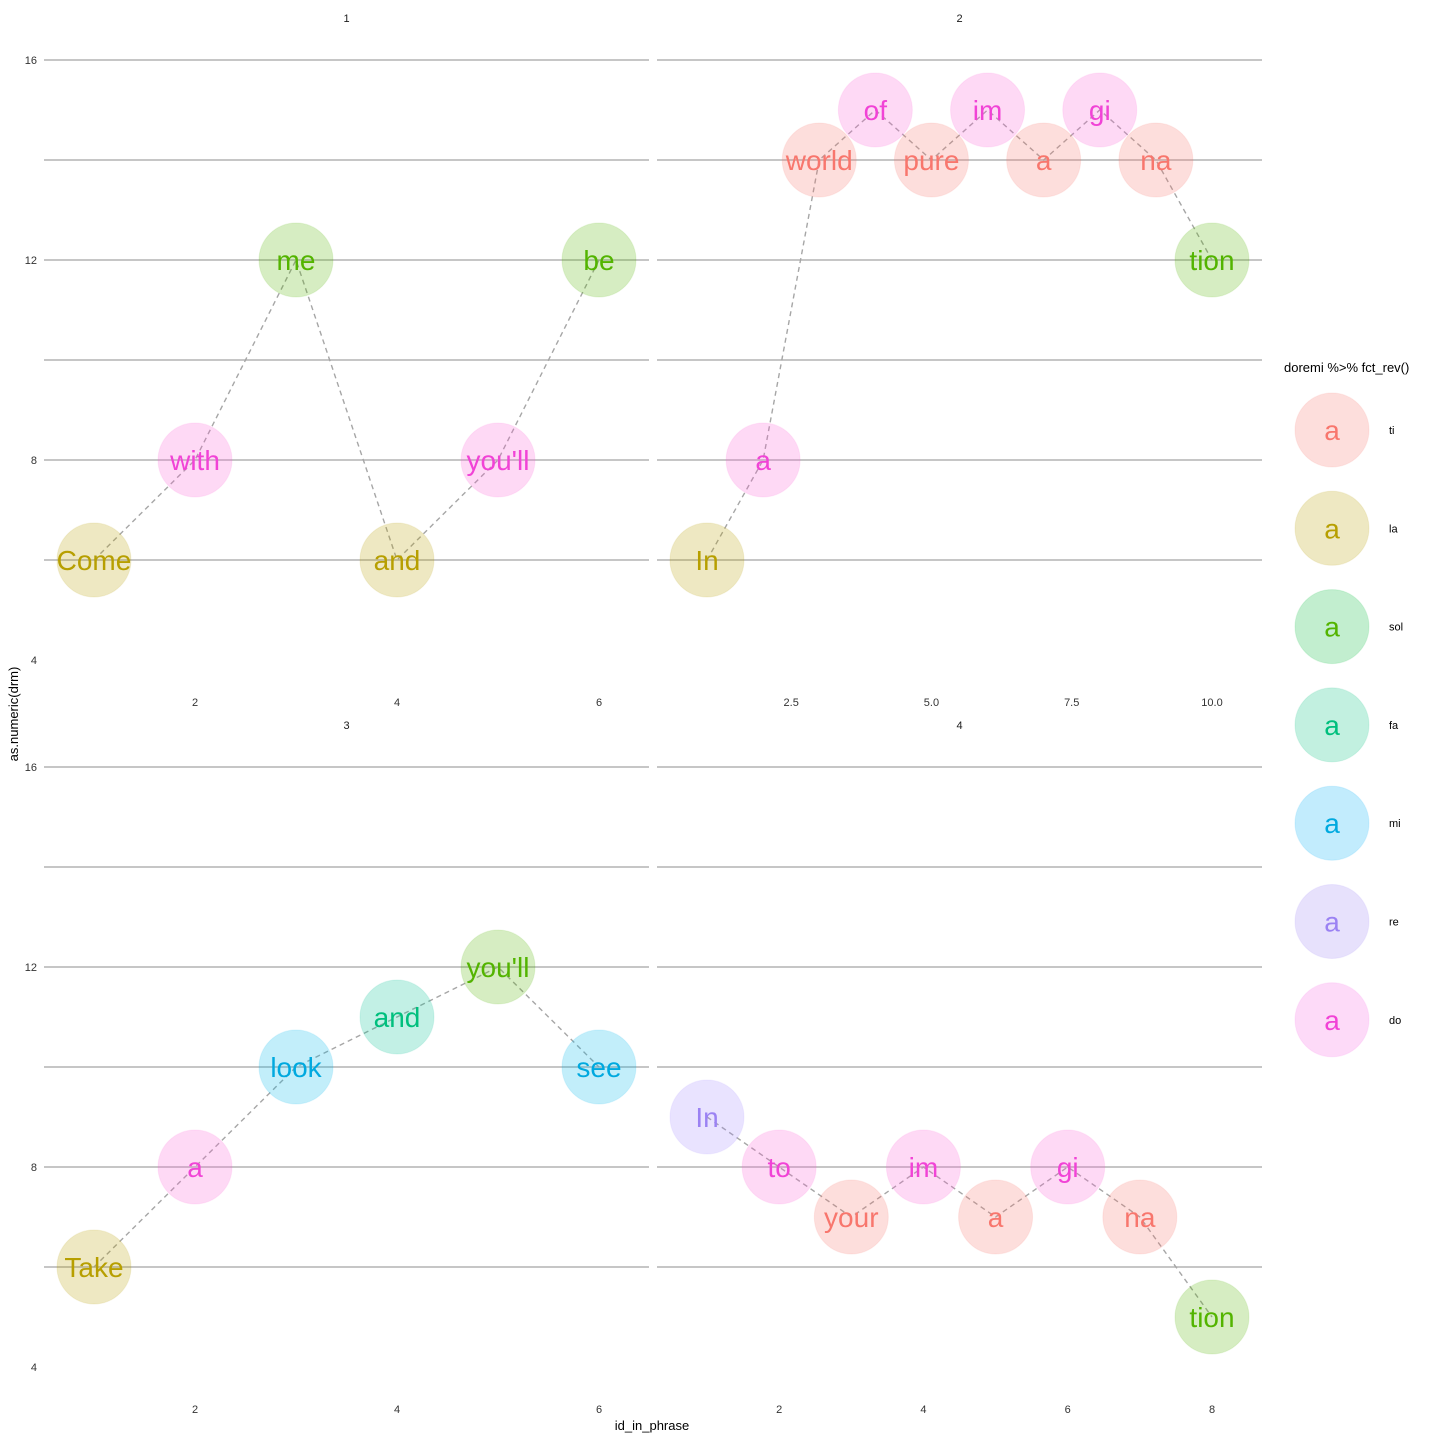  I want to click on note-point: look, so click(296, 1067).